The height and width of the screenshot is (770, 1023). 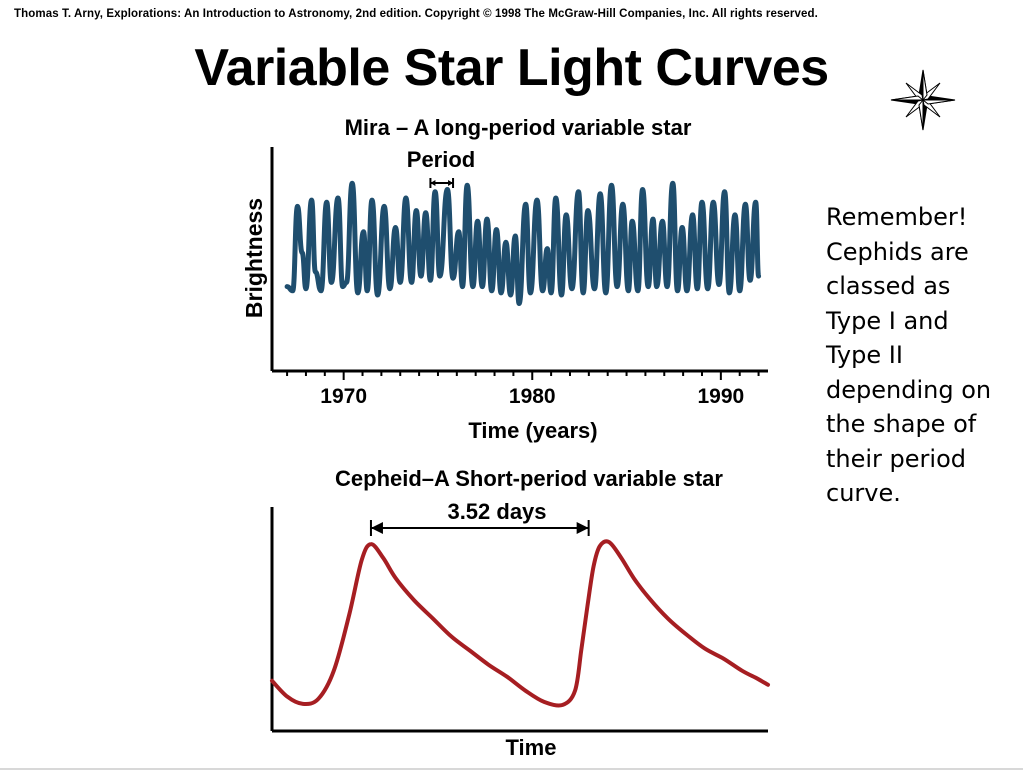 What do you see at coordinates (520, 623) in the screenshot?
I see `cepheid-series-line` at bounding box center [520, 623].